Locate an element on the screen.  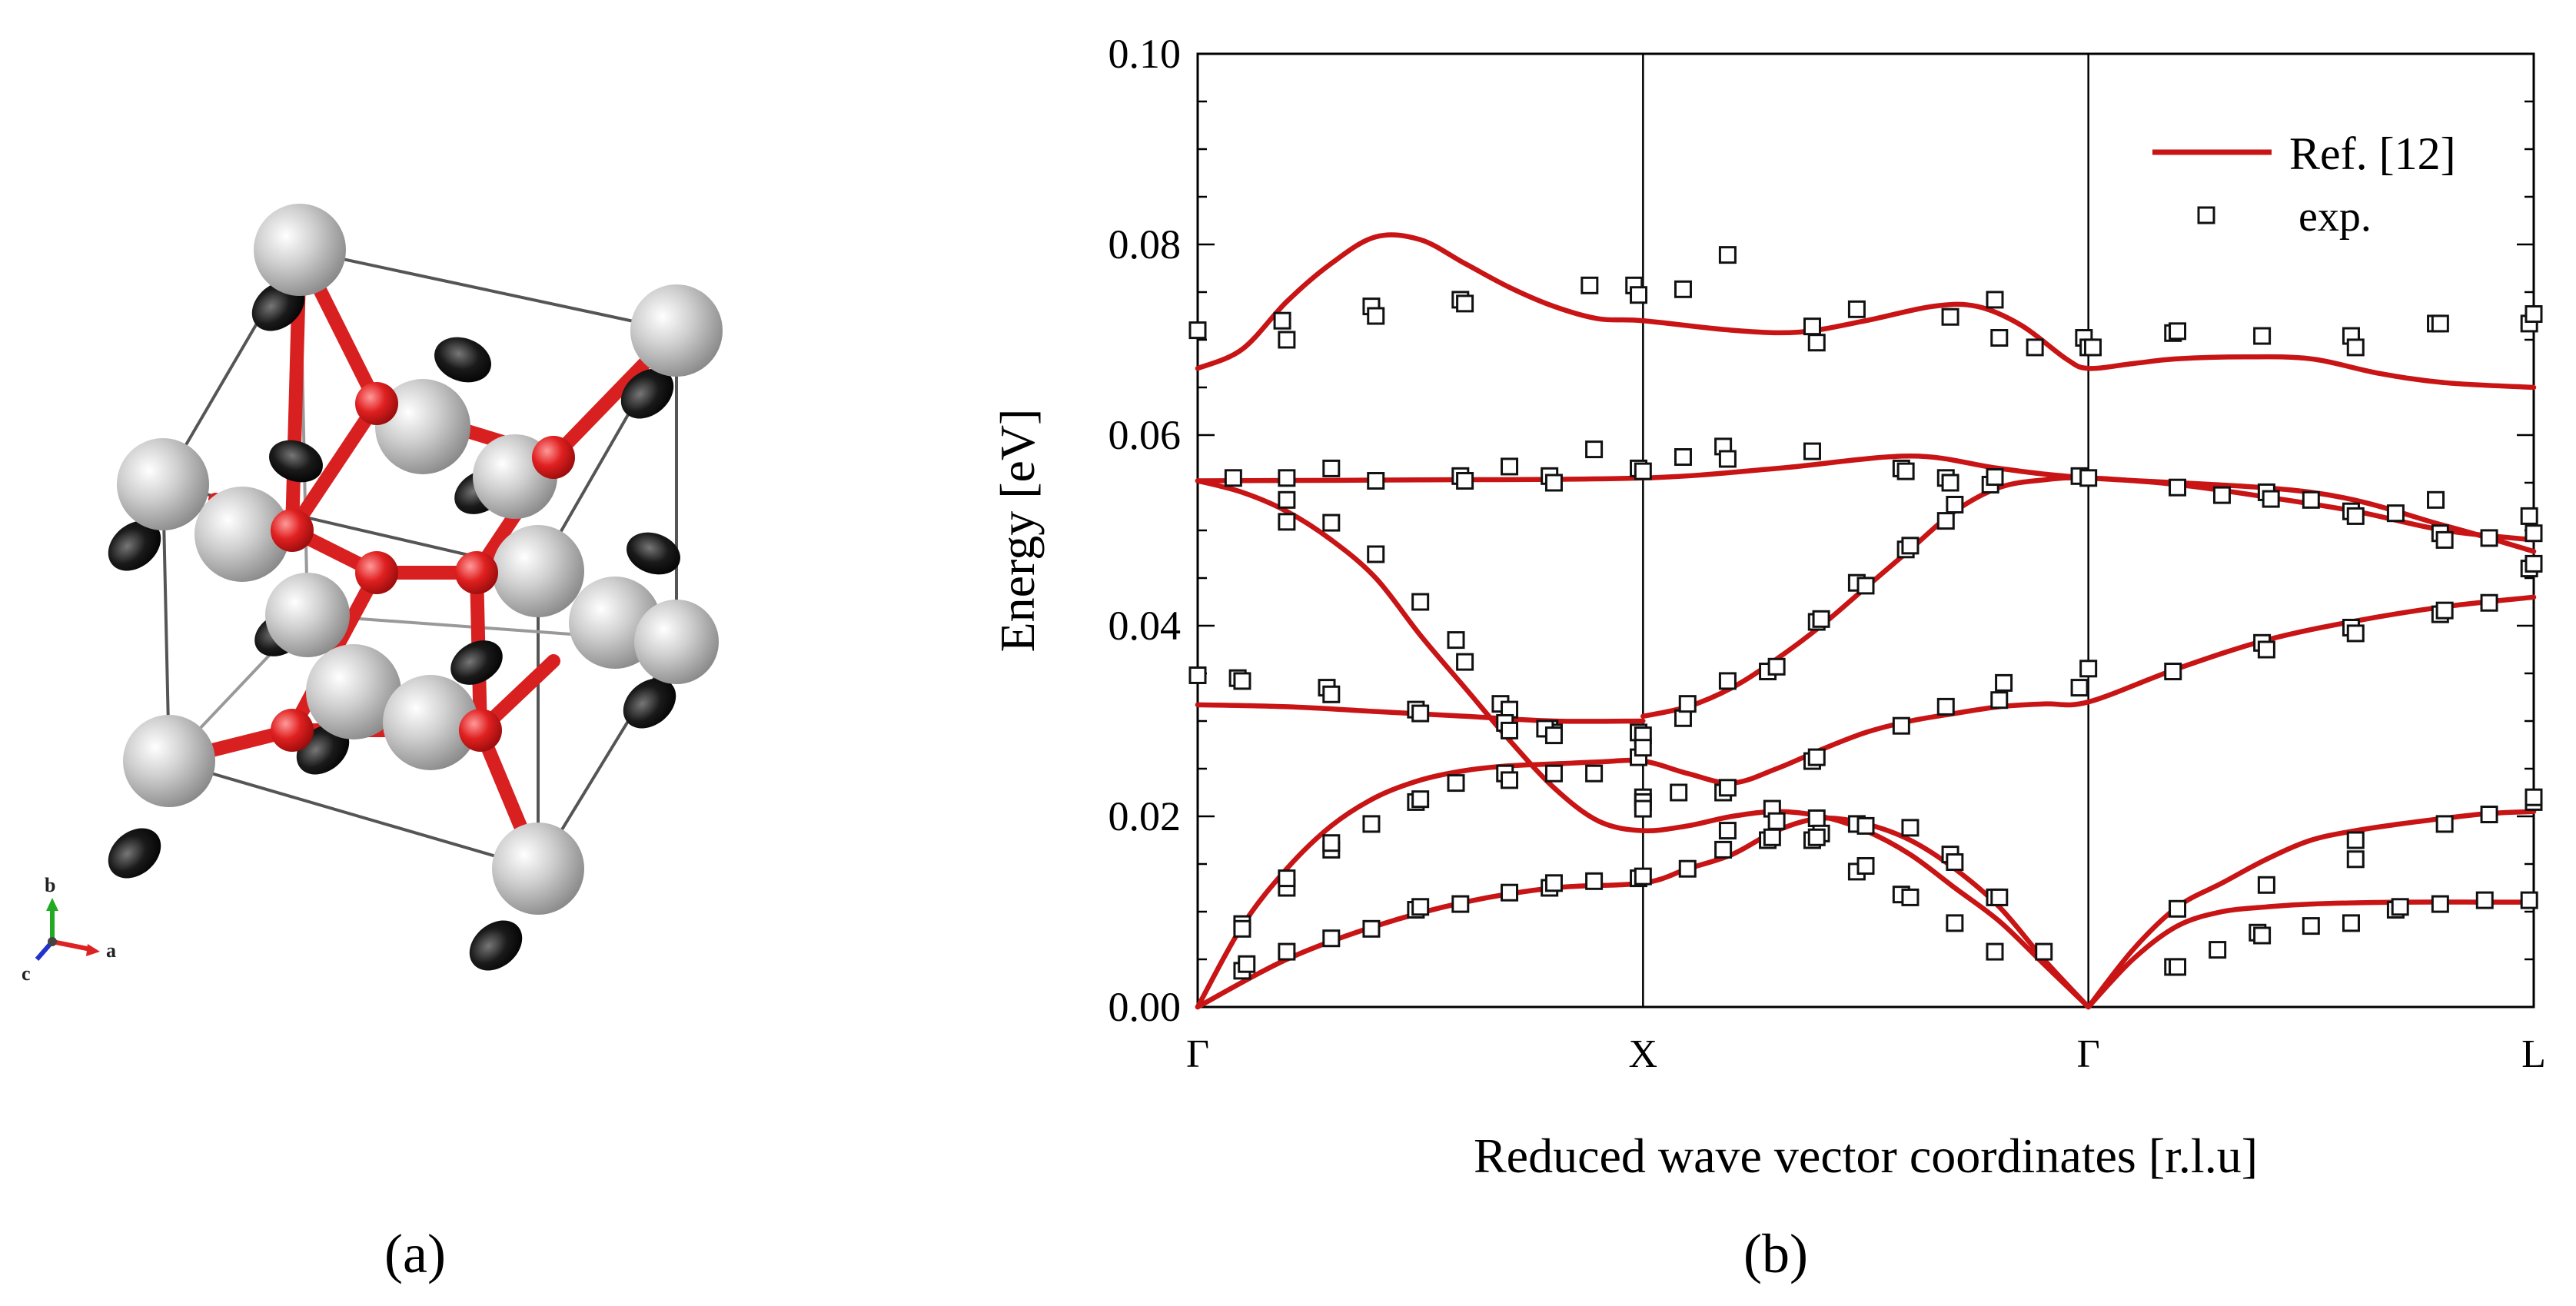
x-tick-label: L is located at coordinates (2533, 1054).